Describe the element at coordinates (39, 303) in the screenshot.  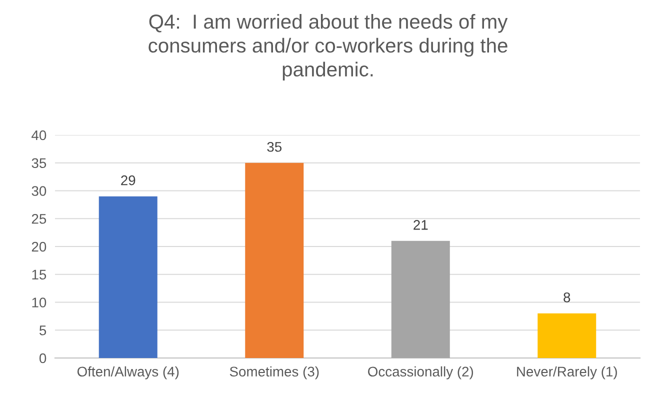
I see `y-tick-label: 10` at that location.